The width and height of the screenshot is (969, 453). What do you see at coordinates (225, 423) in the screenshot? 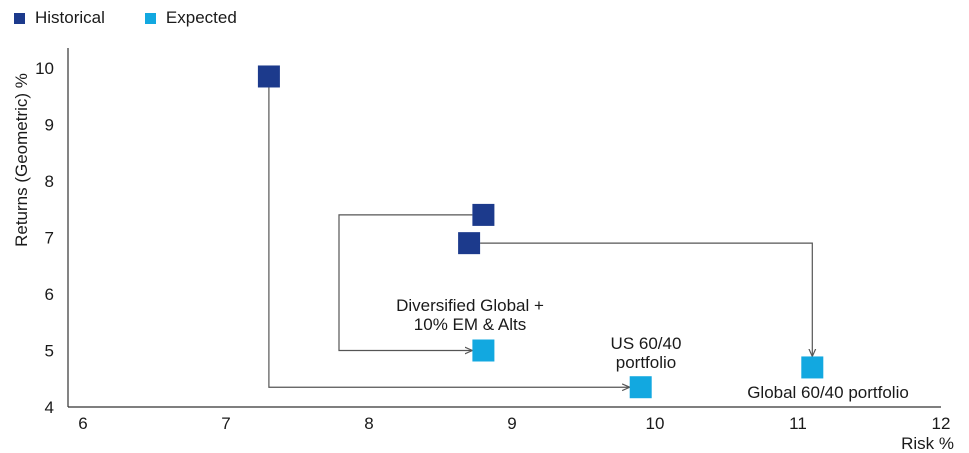
I see `x-tick-label: 7` at bounding box center [225, 423].